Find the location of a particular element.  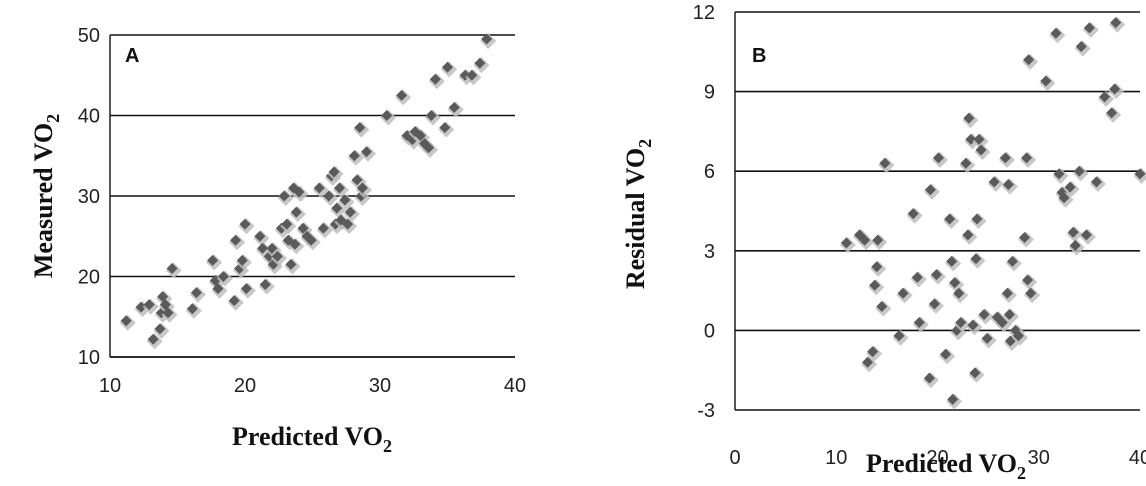

b-x-ticks: 0 10 20 30 40 is located at coordinates (937, 458).